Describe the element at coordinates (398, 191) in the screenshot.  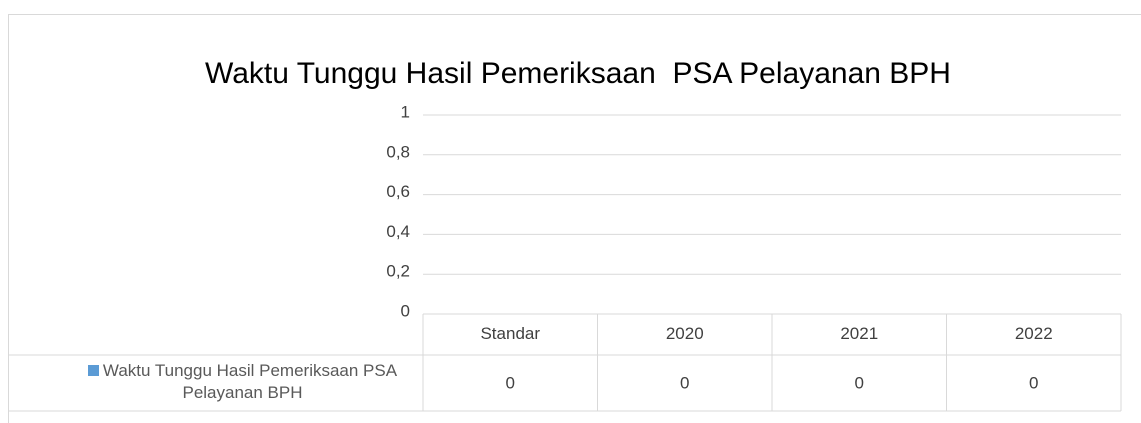
I see `y-tick-label: 0,6` at that location.